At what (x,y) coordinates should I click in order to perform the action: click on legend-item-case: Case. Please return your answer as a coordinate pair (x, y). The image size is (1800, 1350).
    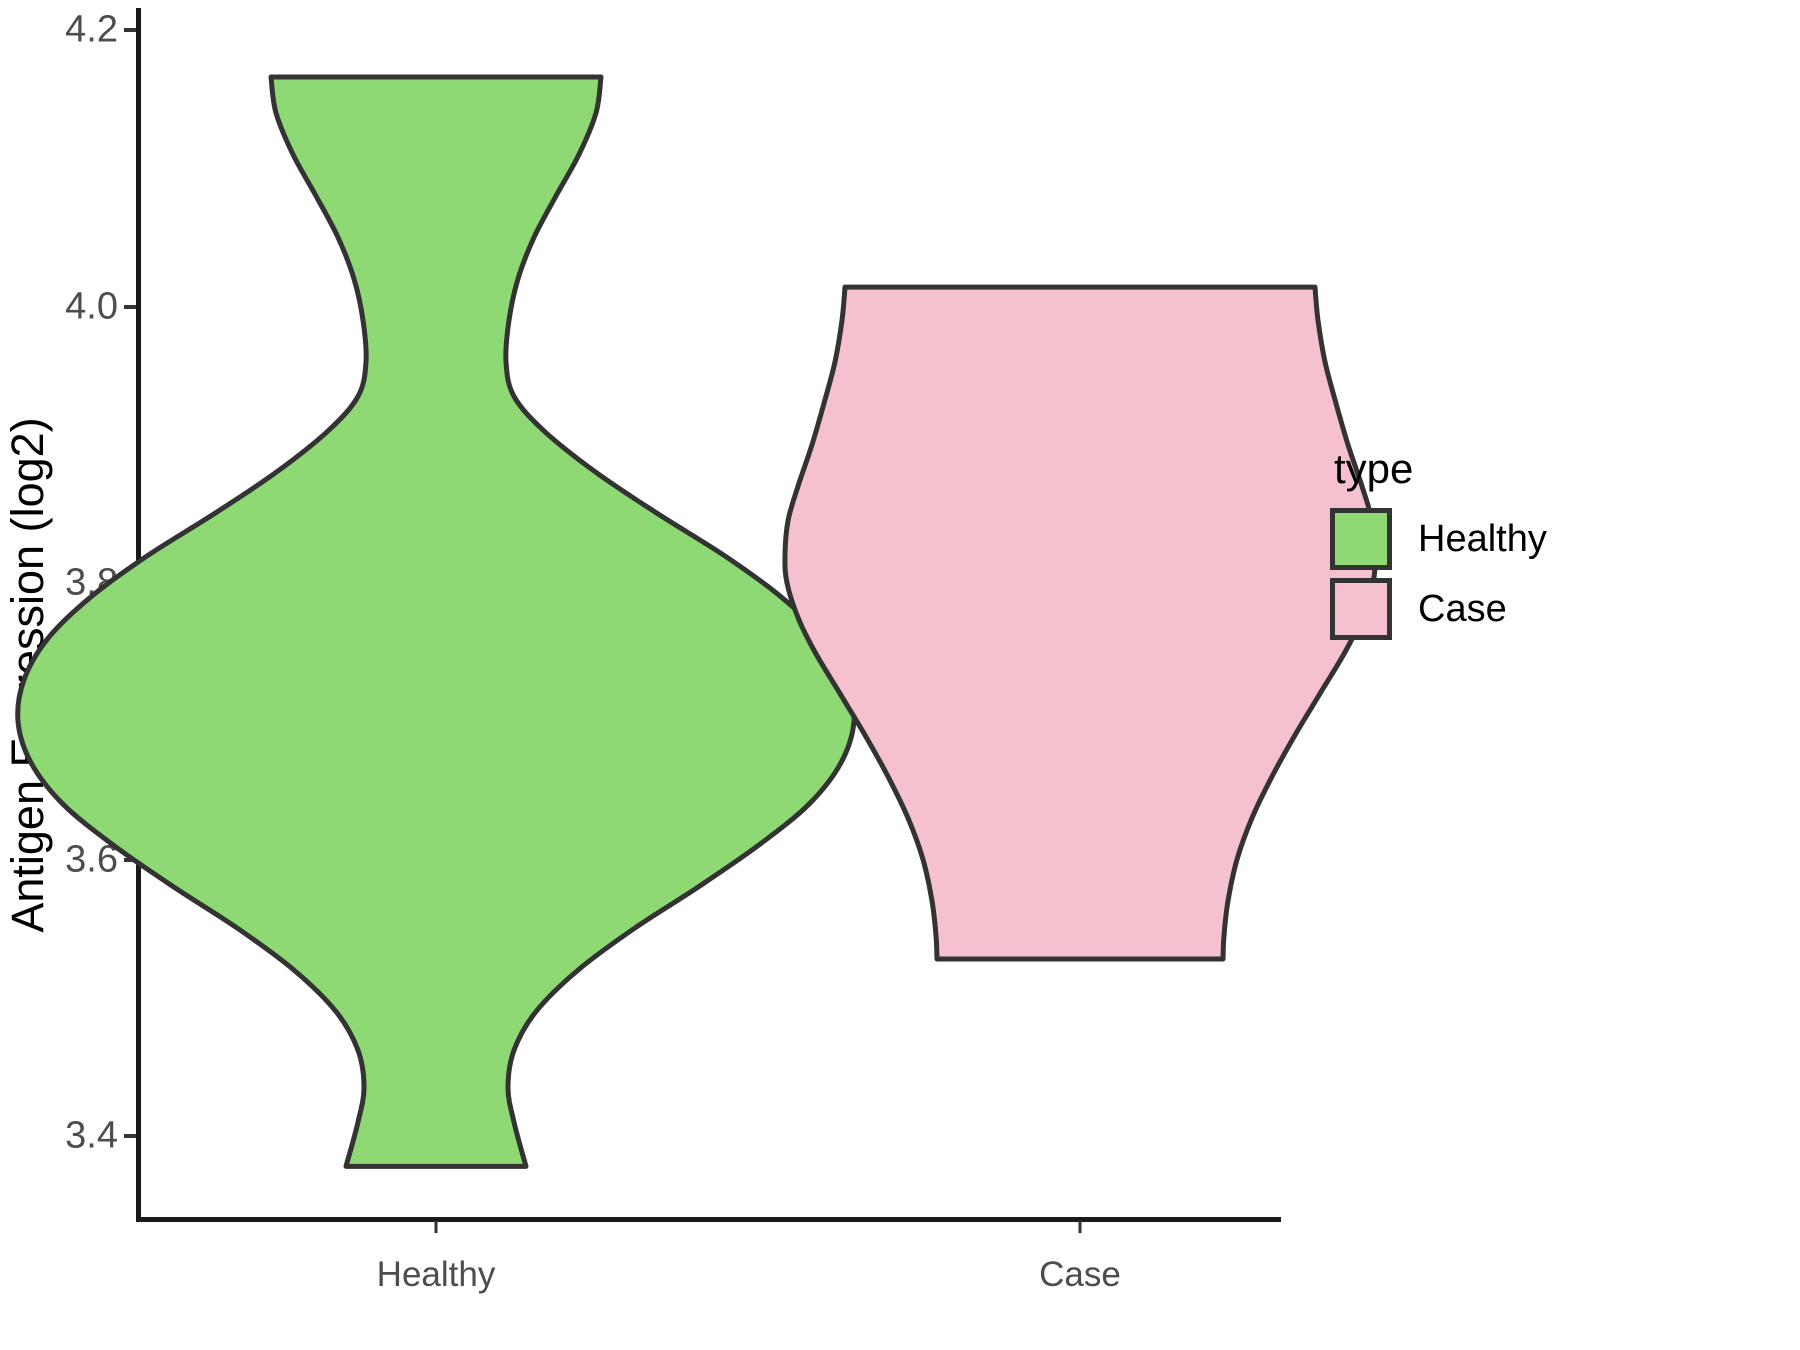
    Looking at the image, I should click on (1480, 609).